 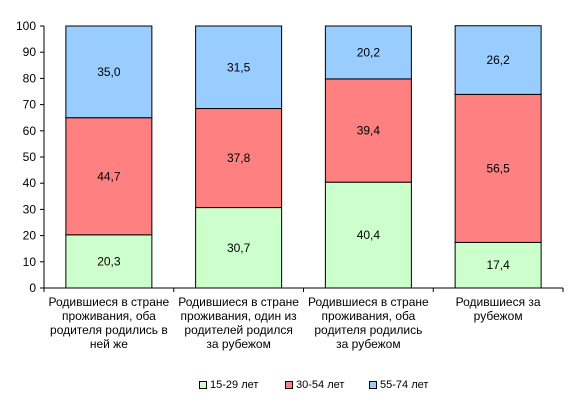 I want to click on legend-label-2: 30-54 лет, so click(x=320, y=385).